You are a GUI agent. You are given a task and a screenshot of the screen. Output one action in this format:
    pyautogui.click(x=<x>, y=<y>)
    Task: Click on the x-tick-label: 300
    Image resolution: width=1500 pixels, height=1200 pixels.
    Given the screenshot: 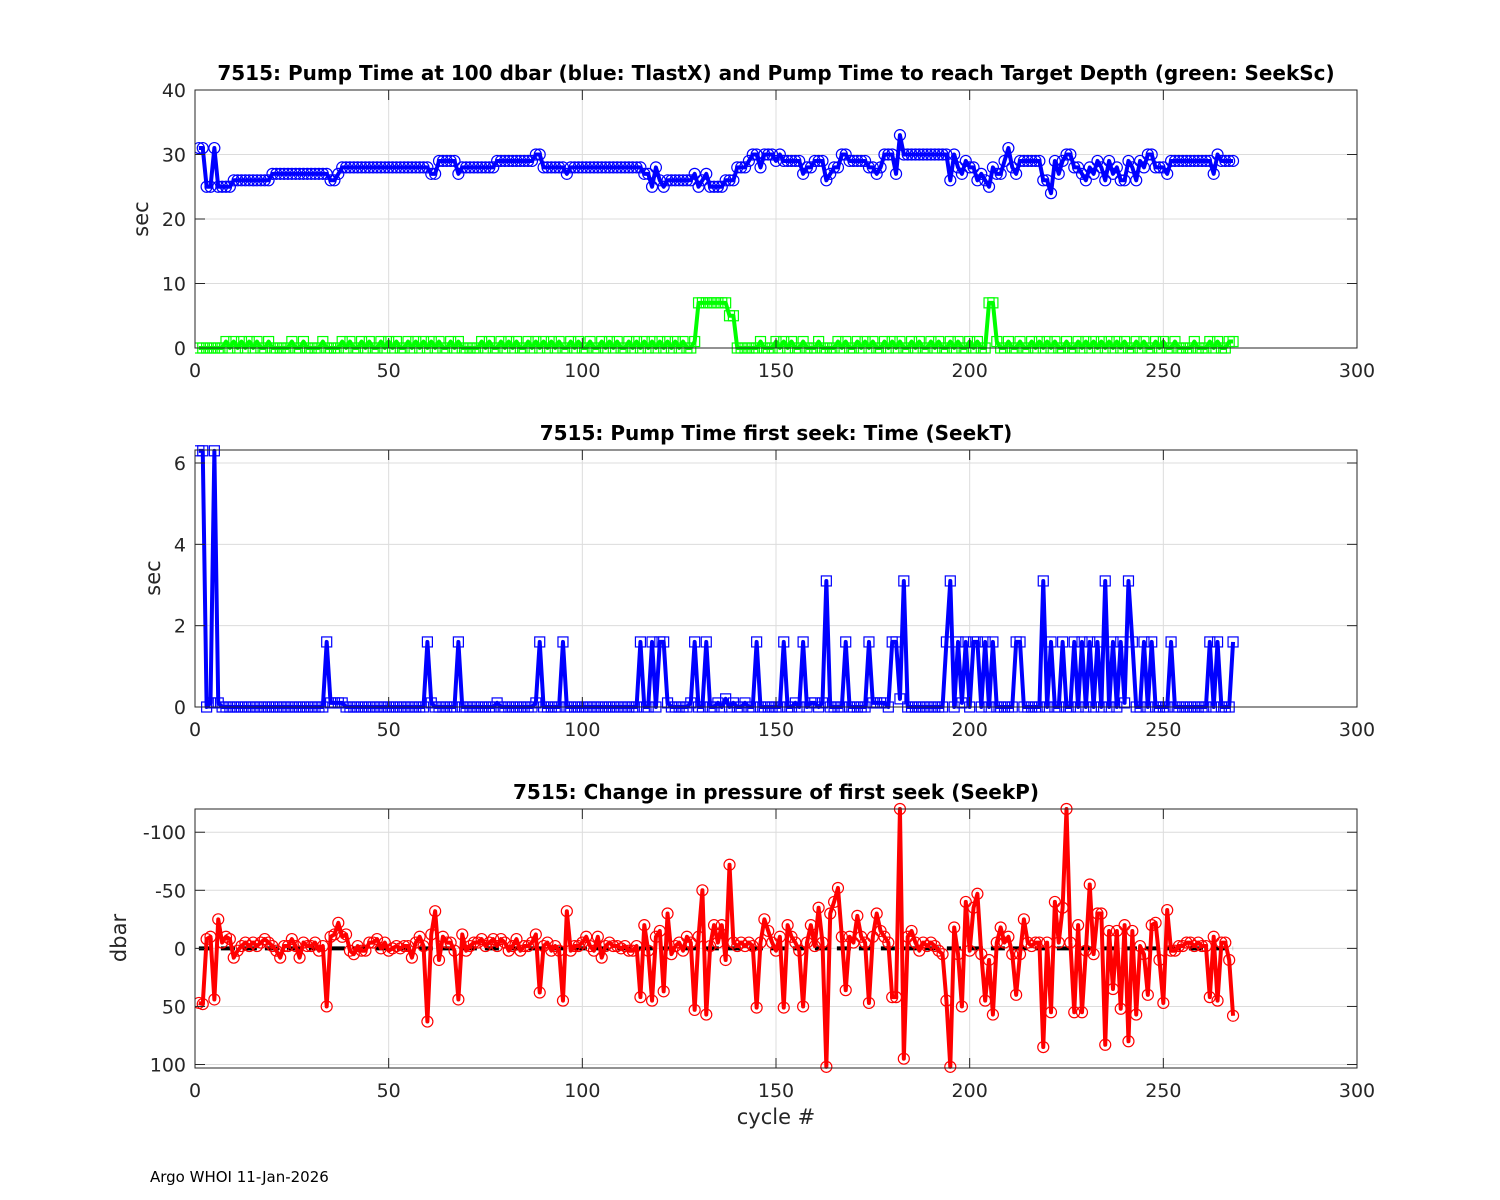 What is the action you would take?
    pyautogui.click(x=1357, y=730)
    